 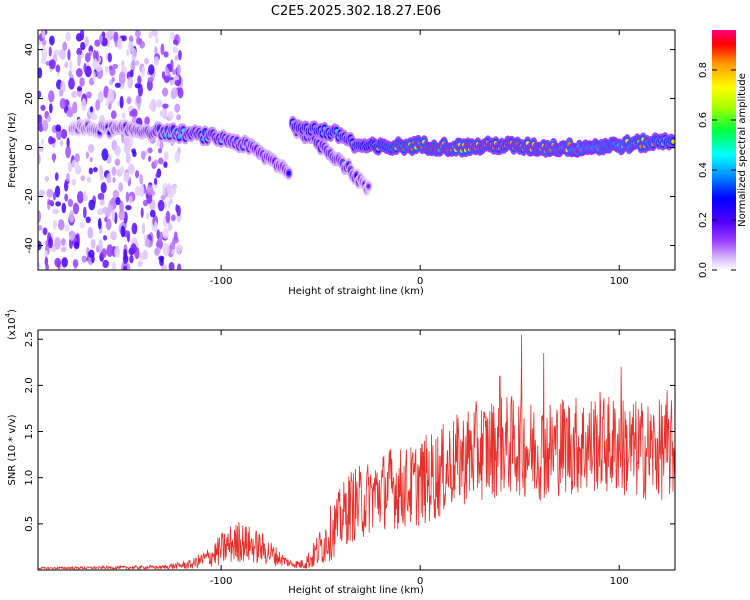 I want to click on spectrogram-y-tick-label: -20, so click(x=29, y=196).